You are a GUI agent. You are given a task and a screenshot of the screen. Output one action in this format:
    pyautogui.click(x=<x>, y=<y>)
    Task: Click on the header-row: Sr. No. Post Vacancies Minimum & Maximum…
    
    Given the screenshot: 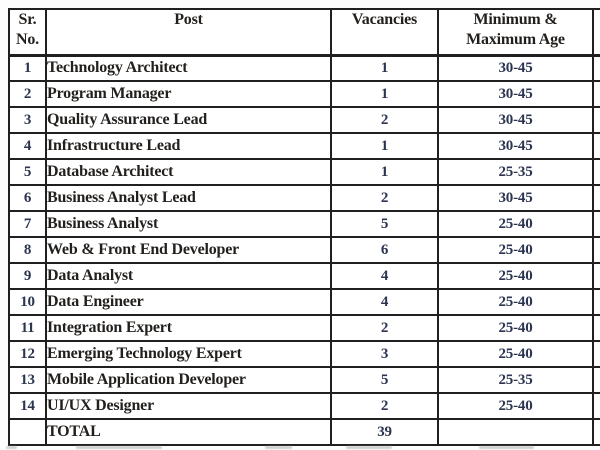 What is the action you would take?
    pyautogui.click(x=304, y=32)
    